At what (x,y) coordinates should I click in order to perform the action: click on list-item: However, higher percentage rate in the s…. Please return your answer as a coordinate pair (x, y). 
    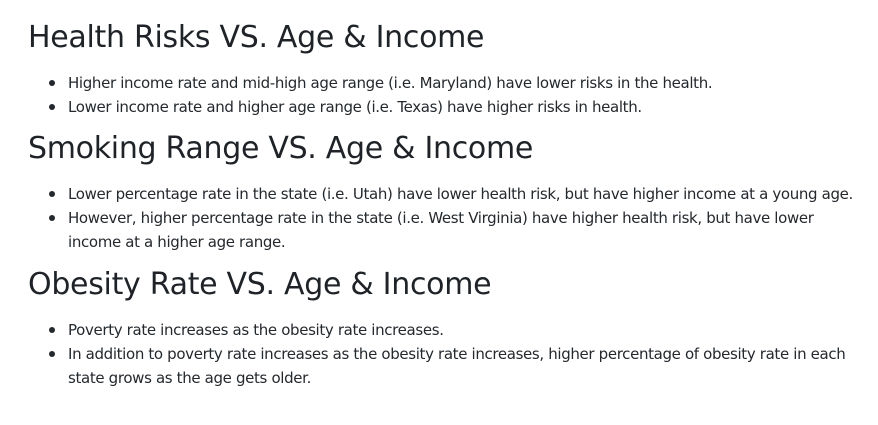
    Looking at the image, I should click on (453, 230).